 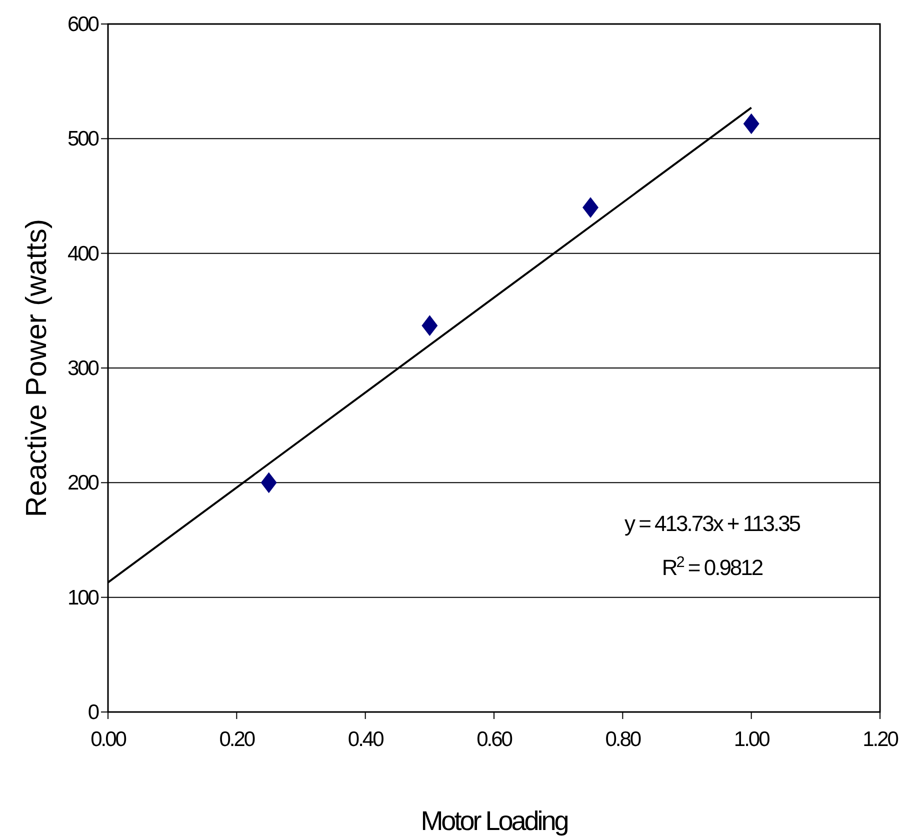 I want to click on x-tick-label: 1.20, so click(x=880, y=739).